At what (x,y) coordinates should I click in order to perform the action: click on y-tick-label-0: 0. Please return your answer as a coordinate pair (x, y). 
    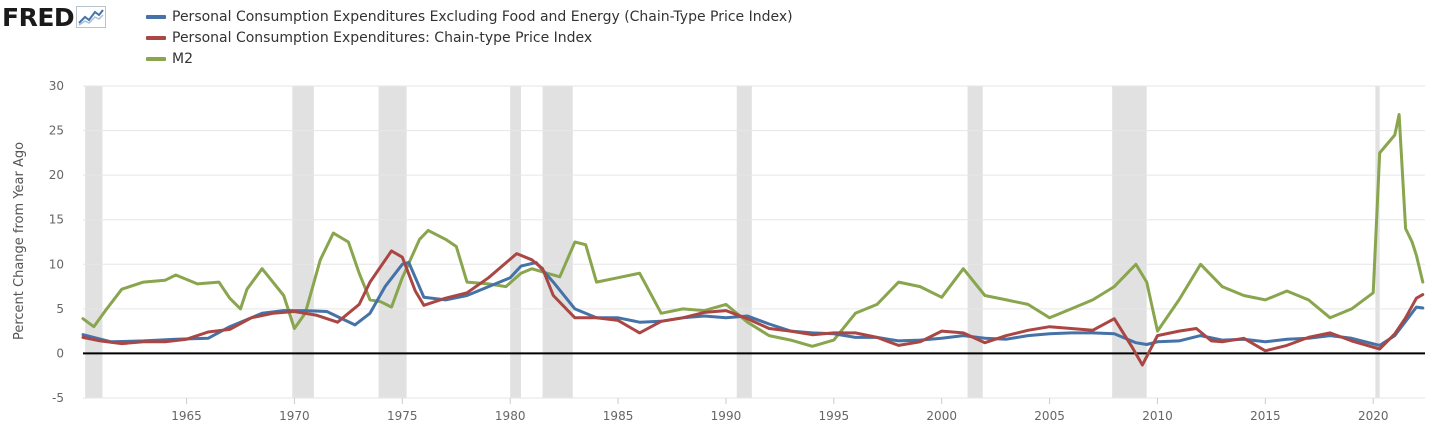
    Looking at the image, I should click on (60, 353).